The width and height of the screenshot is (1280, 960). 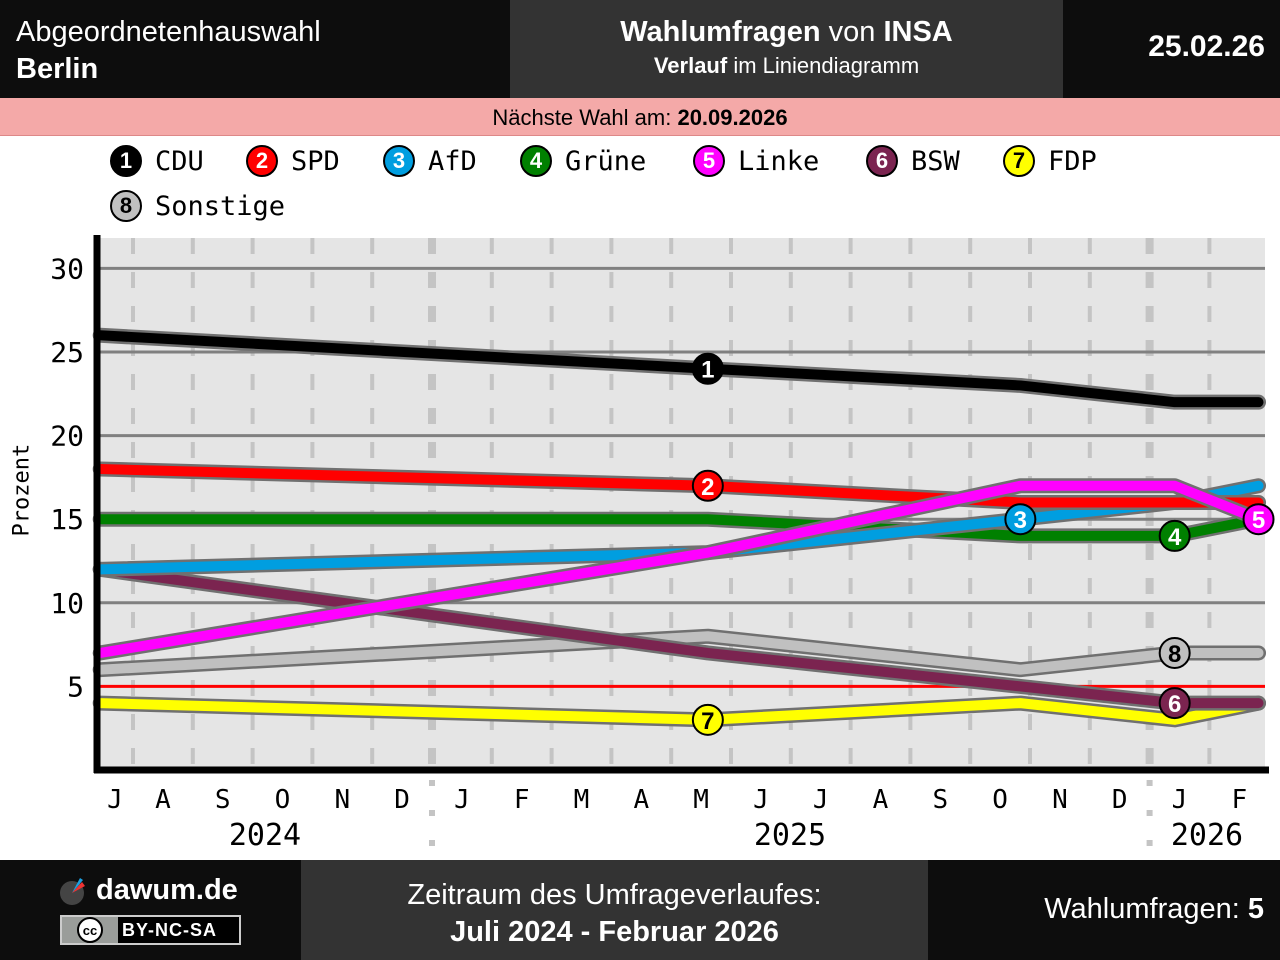 I want to click on legend-item-bsw: 6 BSW, so click(x=913, y=161).